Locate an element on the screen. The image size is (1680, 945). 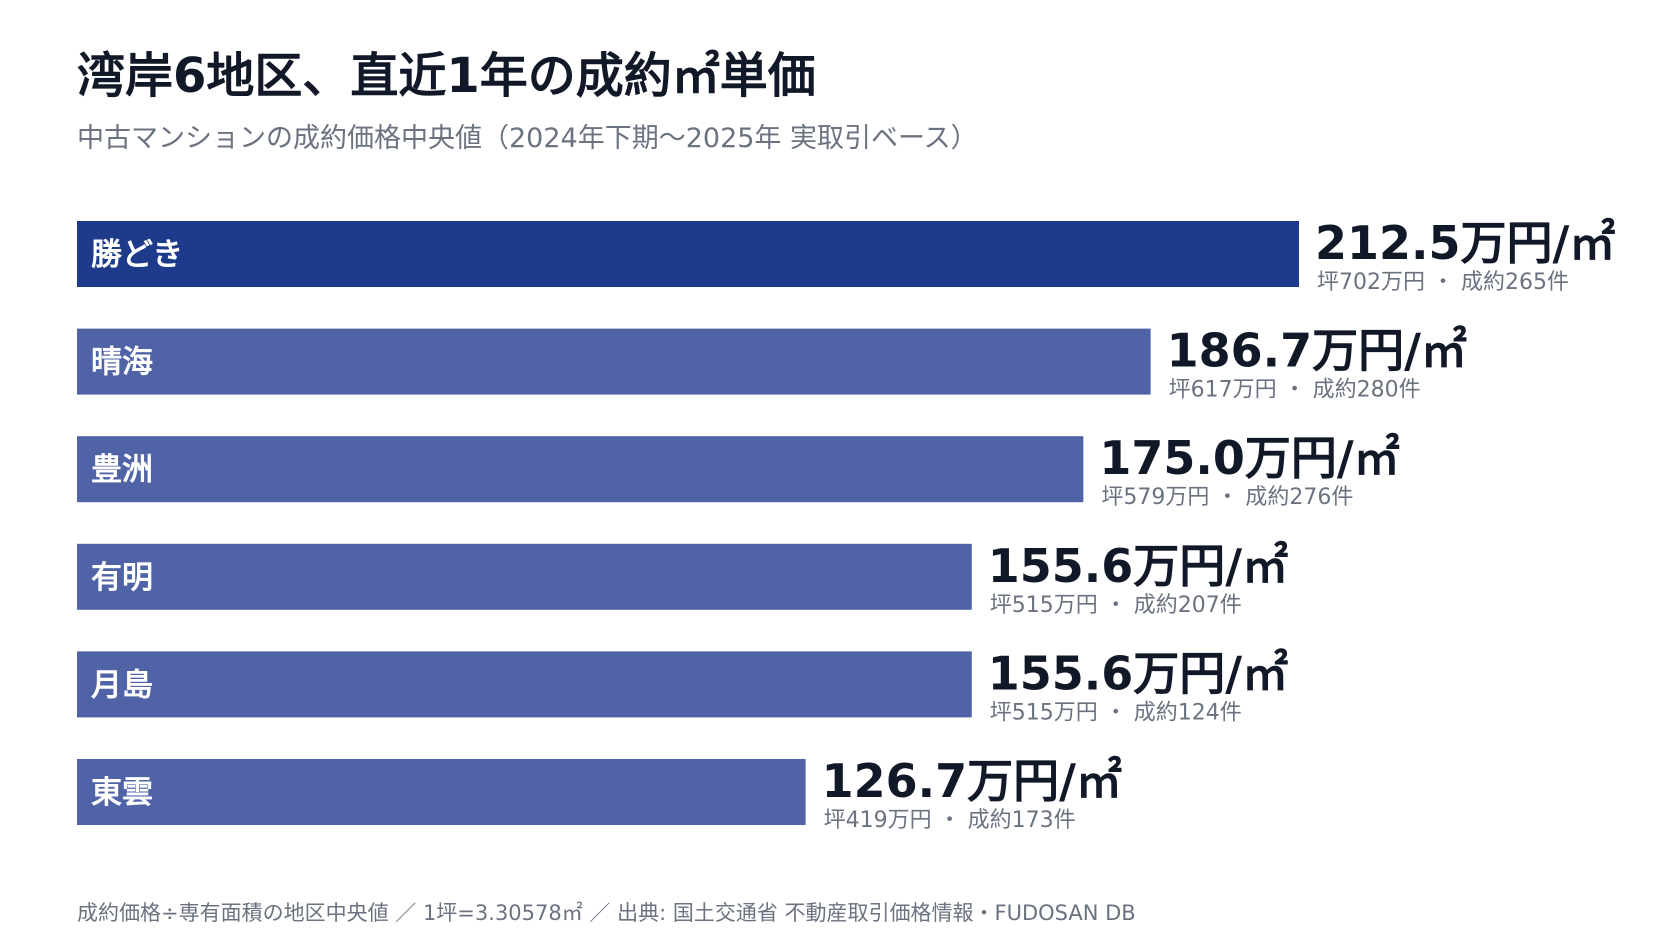
category-label: 豊洲 is located at coordinates (122, 470).